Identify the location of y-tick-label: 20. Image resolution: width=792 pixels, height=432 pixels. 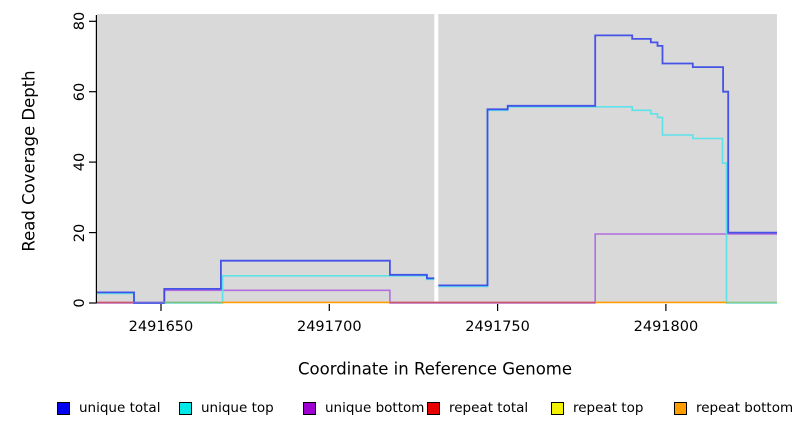
(80, 232).